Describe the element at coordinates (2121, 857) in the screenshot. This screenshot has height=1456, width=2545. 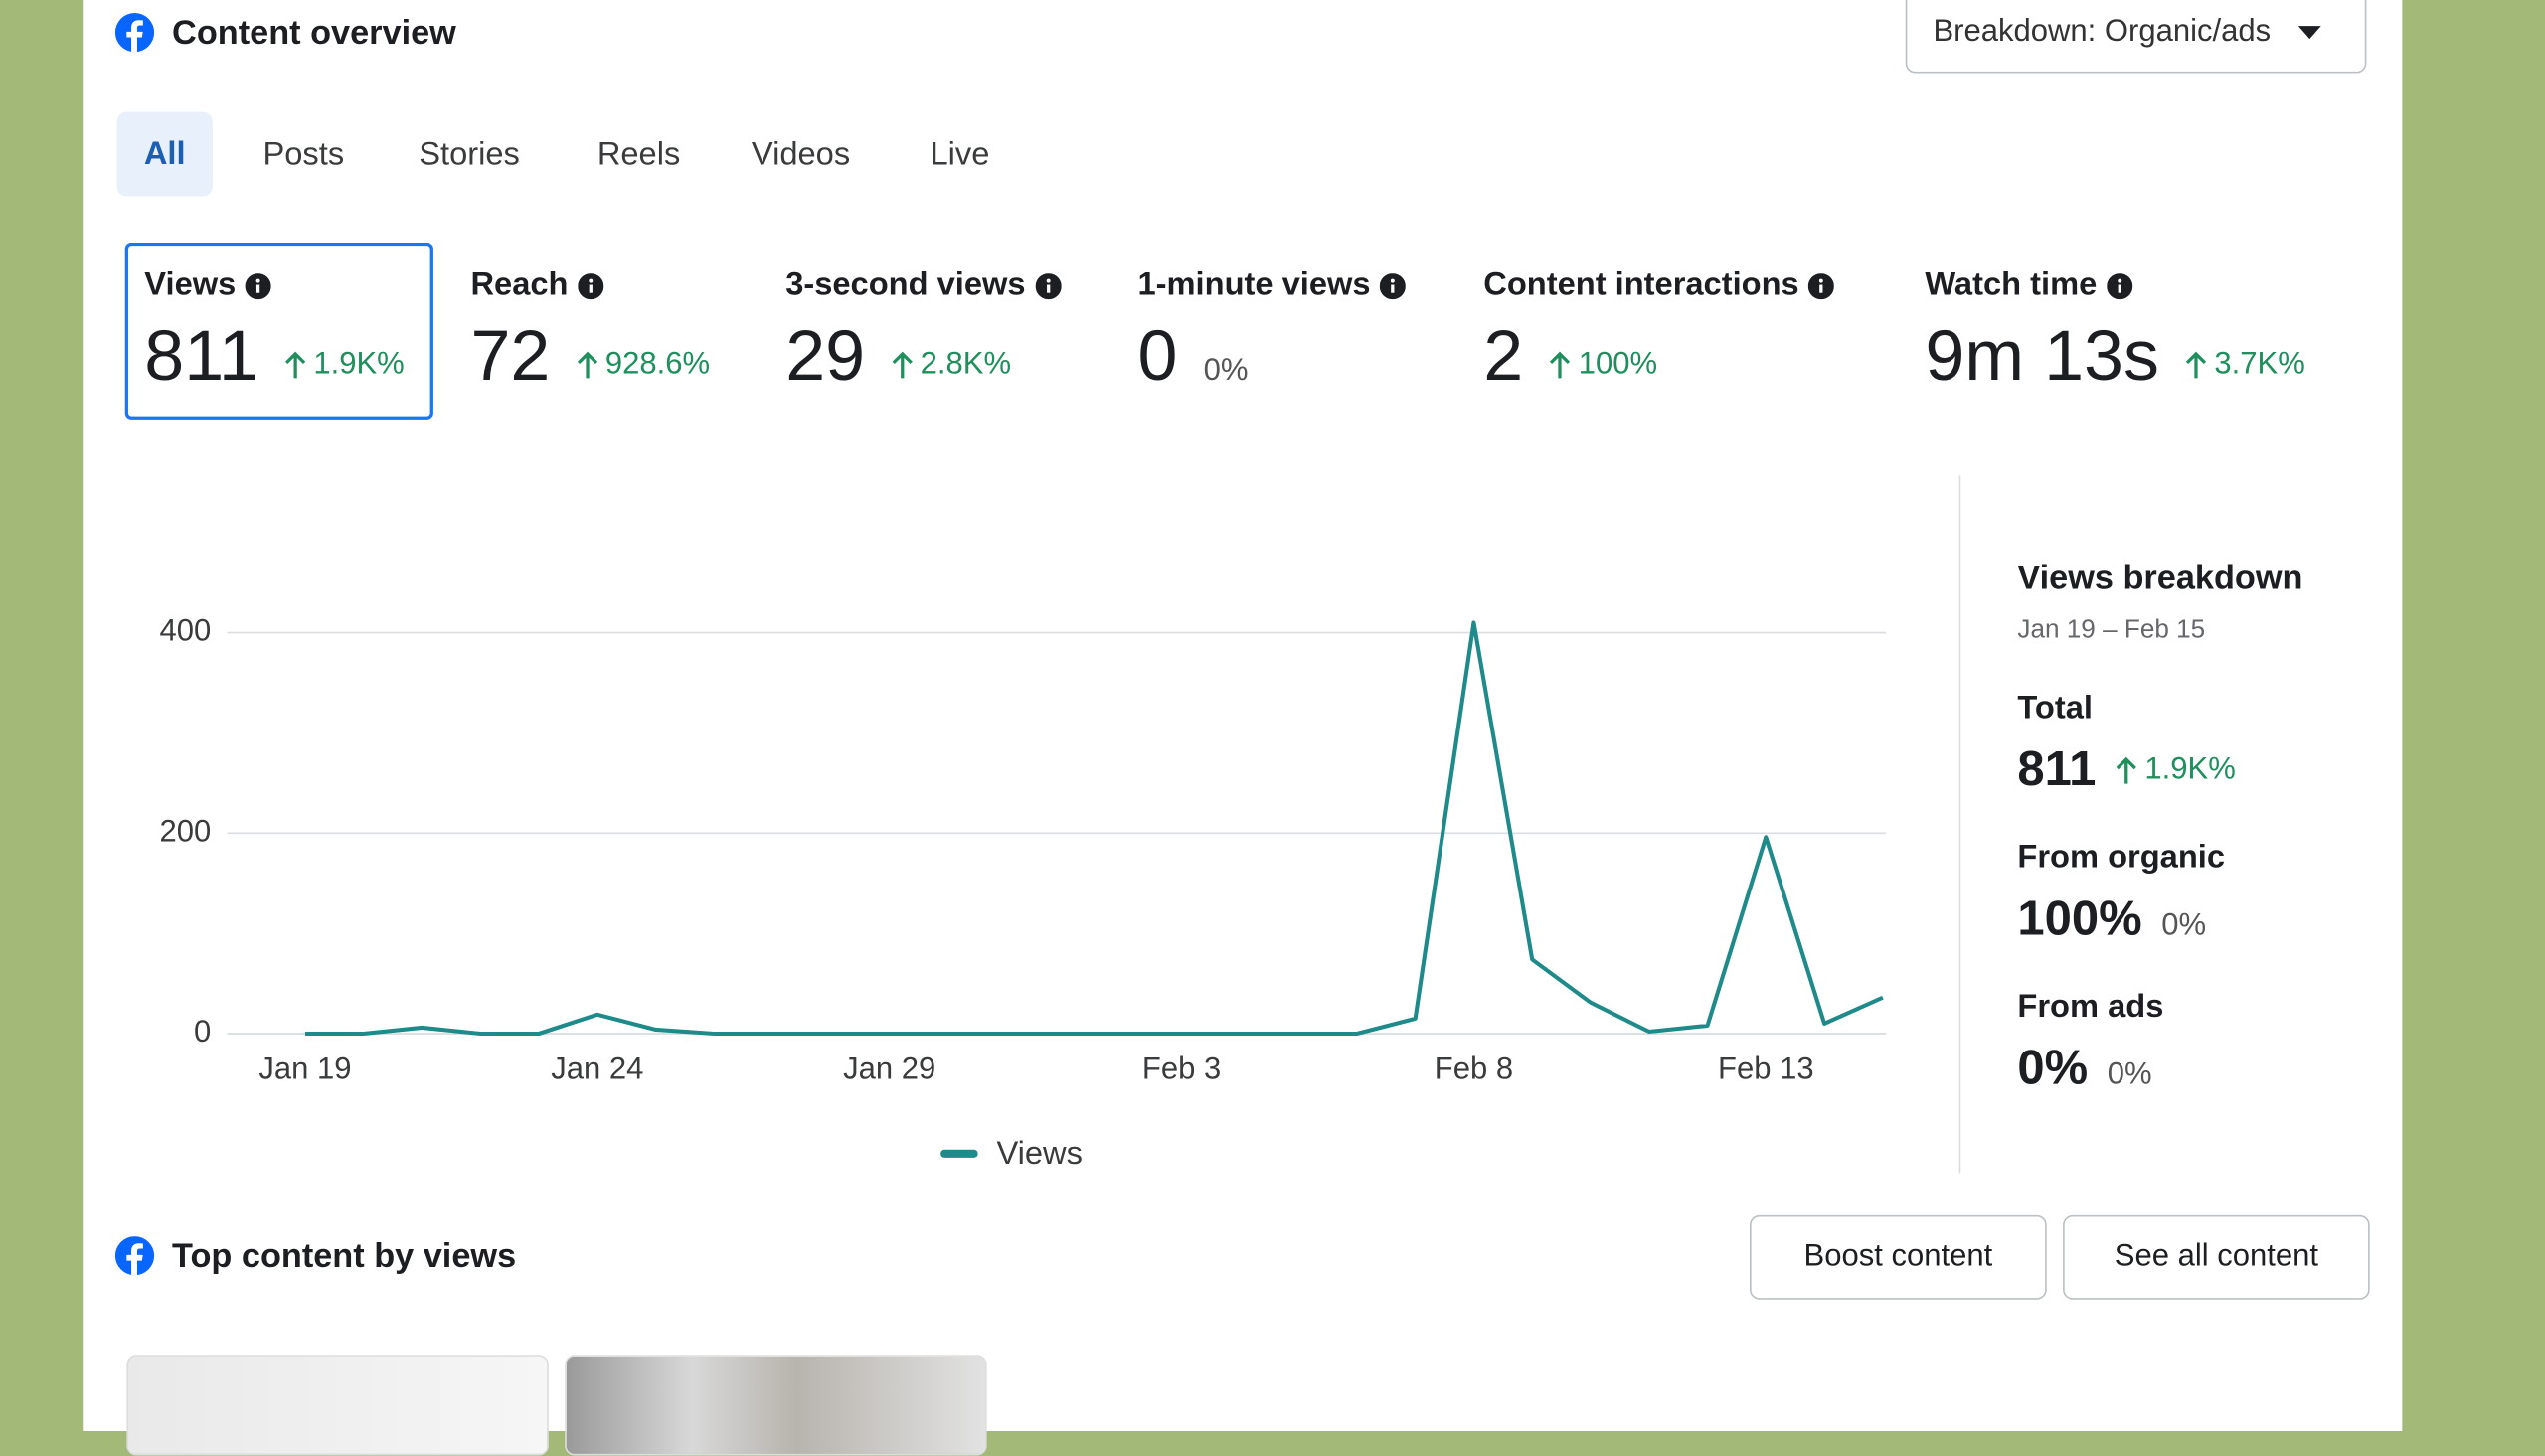
I see `breakdown-label: From organic` at that location.